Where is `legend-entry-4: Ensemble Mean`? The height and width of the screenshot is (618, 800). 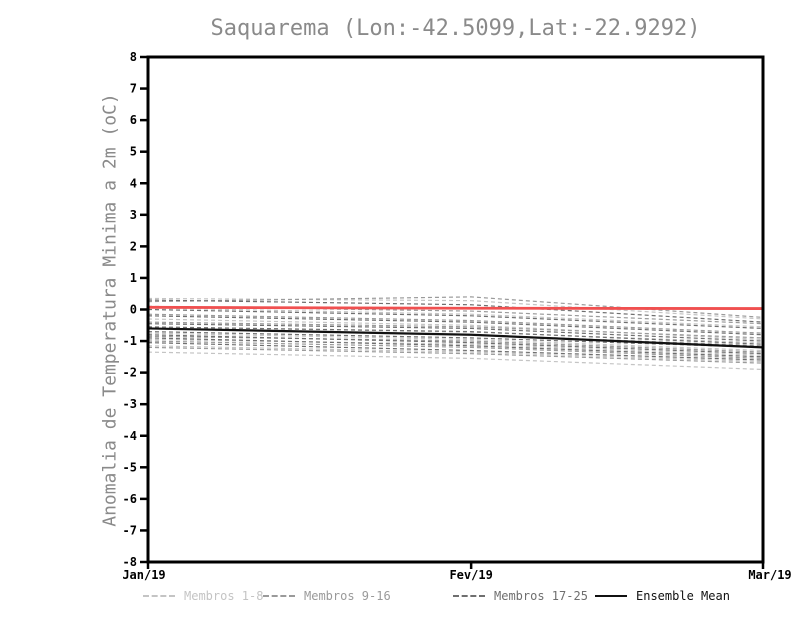 legend-entry-4: Ensemble Mean is located at coordinates (662, 596).